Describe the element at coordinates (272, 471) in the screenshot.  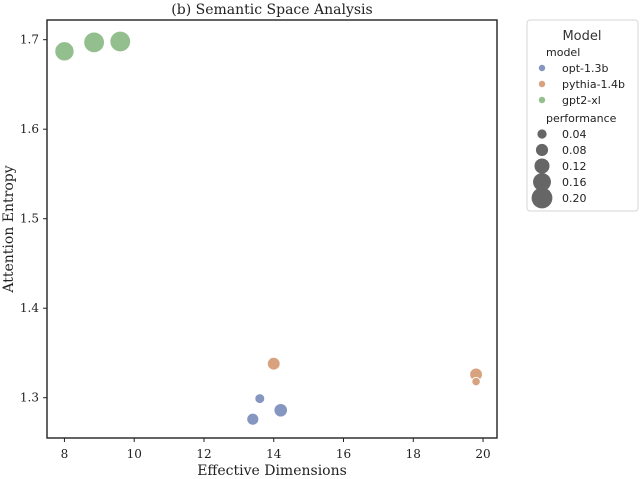
I see `x-axis-label: Effective Dimensions` at that location.